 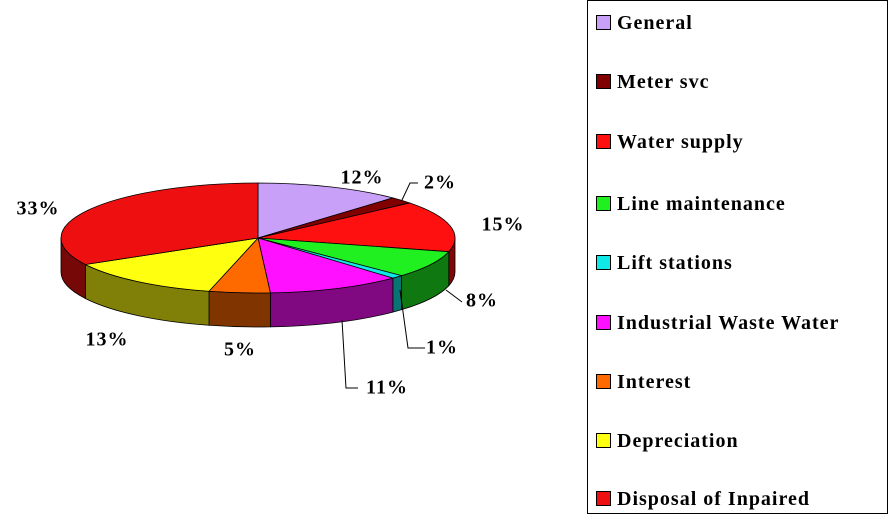 I want to click on legend-entry: Industrial Waste Water, so click(x=725, y=323).